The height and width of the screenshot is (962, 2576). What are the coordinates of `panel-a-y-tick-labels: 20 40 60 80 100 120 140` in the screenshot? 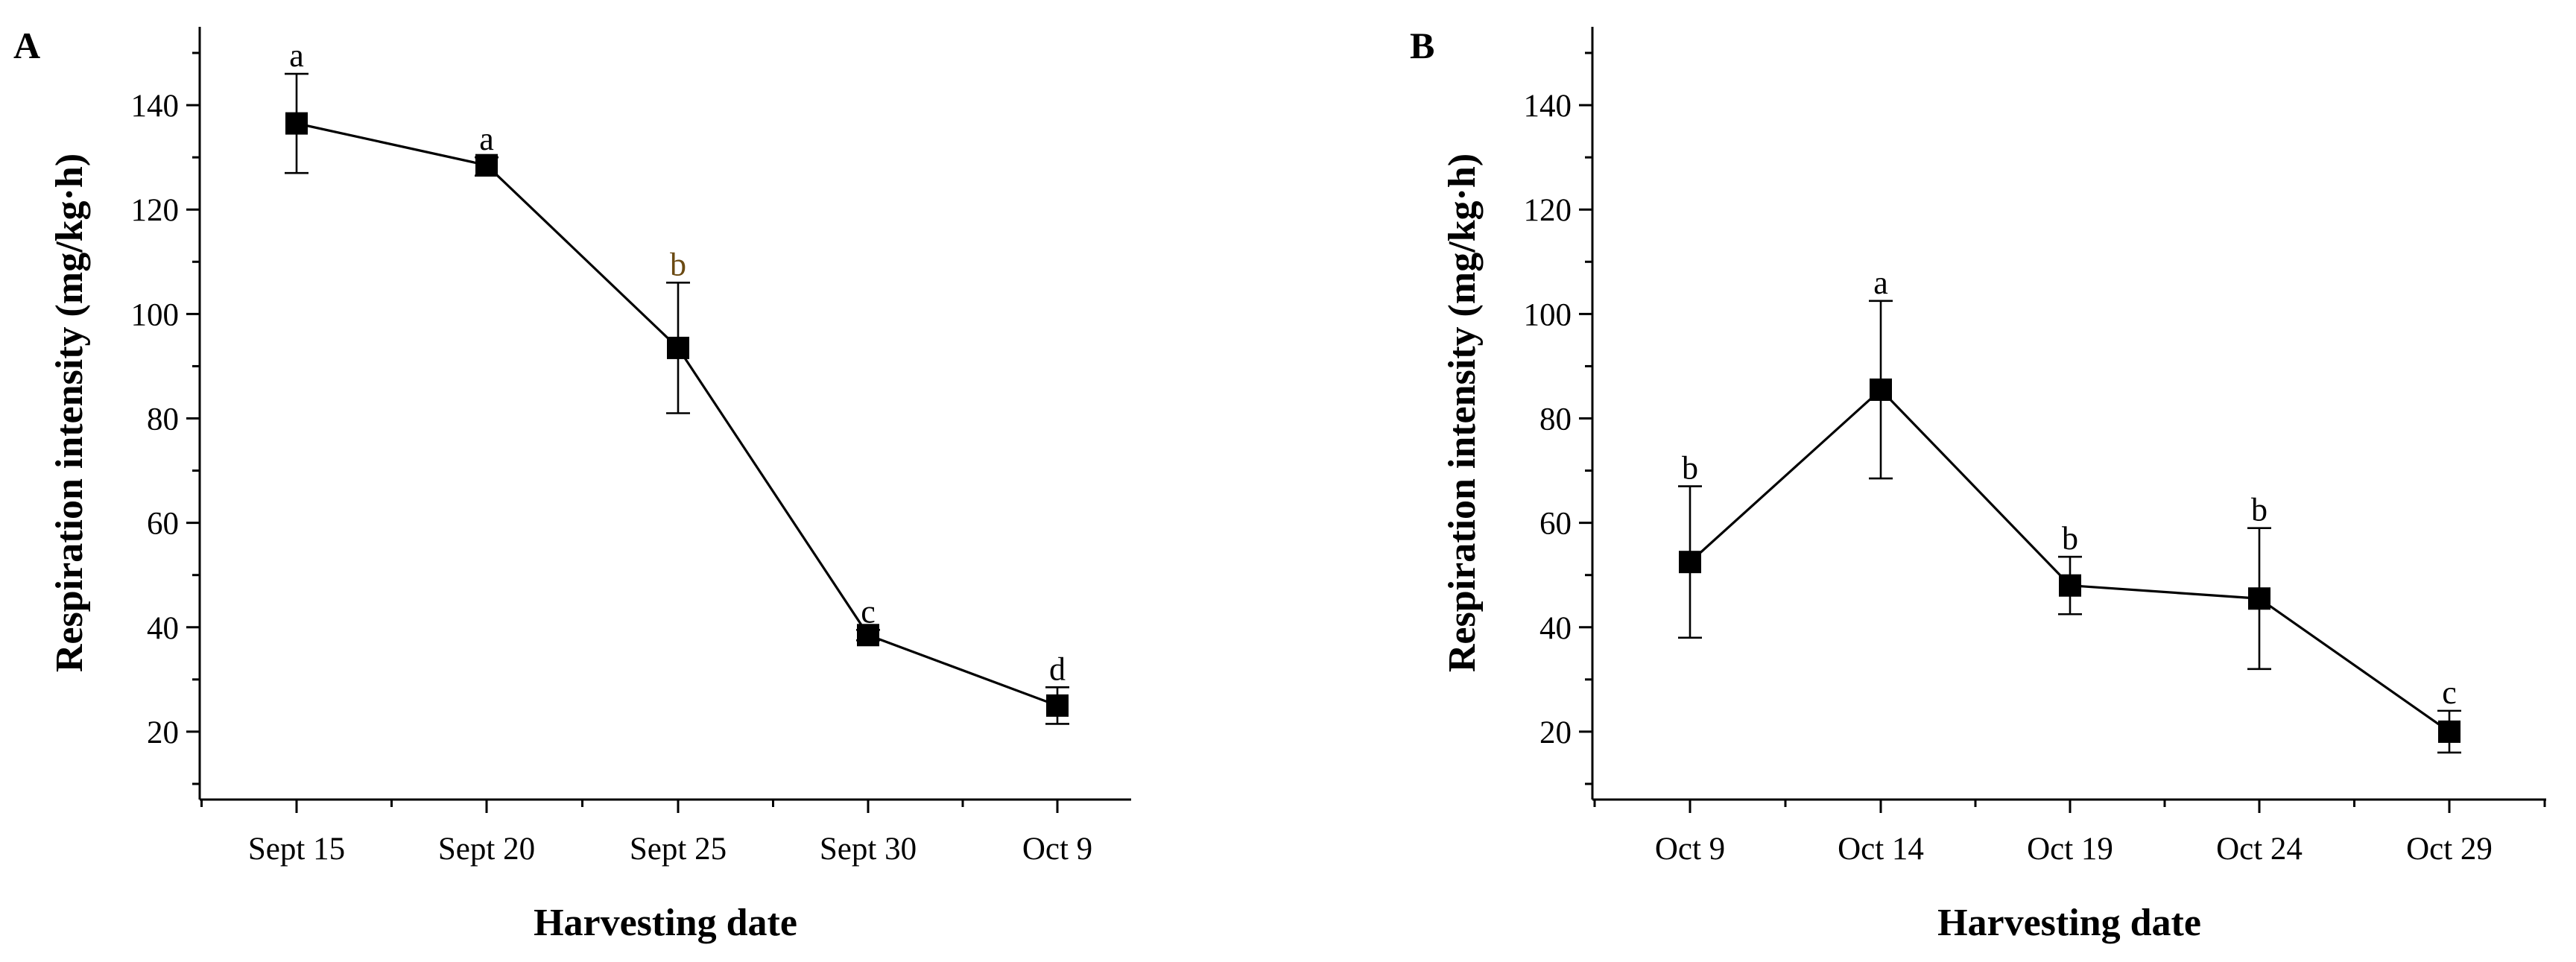 It's located at (155, 419).